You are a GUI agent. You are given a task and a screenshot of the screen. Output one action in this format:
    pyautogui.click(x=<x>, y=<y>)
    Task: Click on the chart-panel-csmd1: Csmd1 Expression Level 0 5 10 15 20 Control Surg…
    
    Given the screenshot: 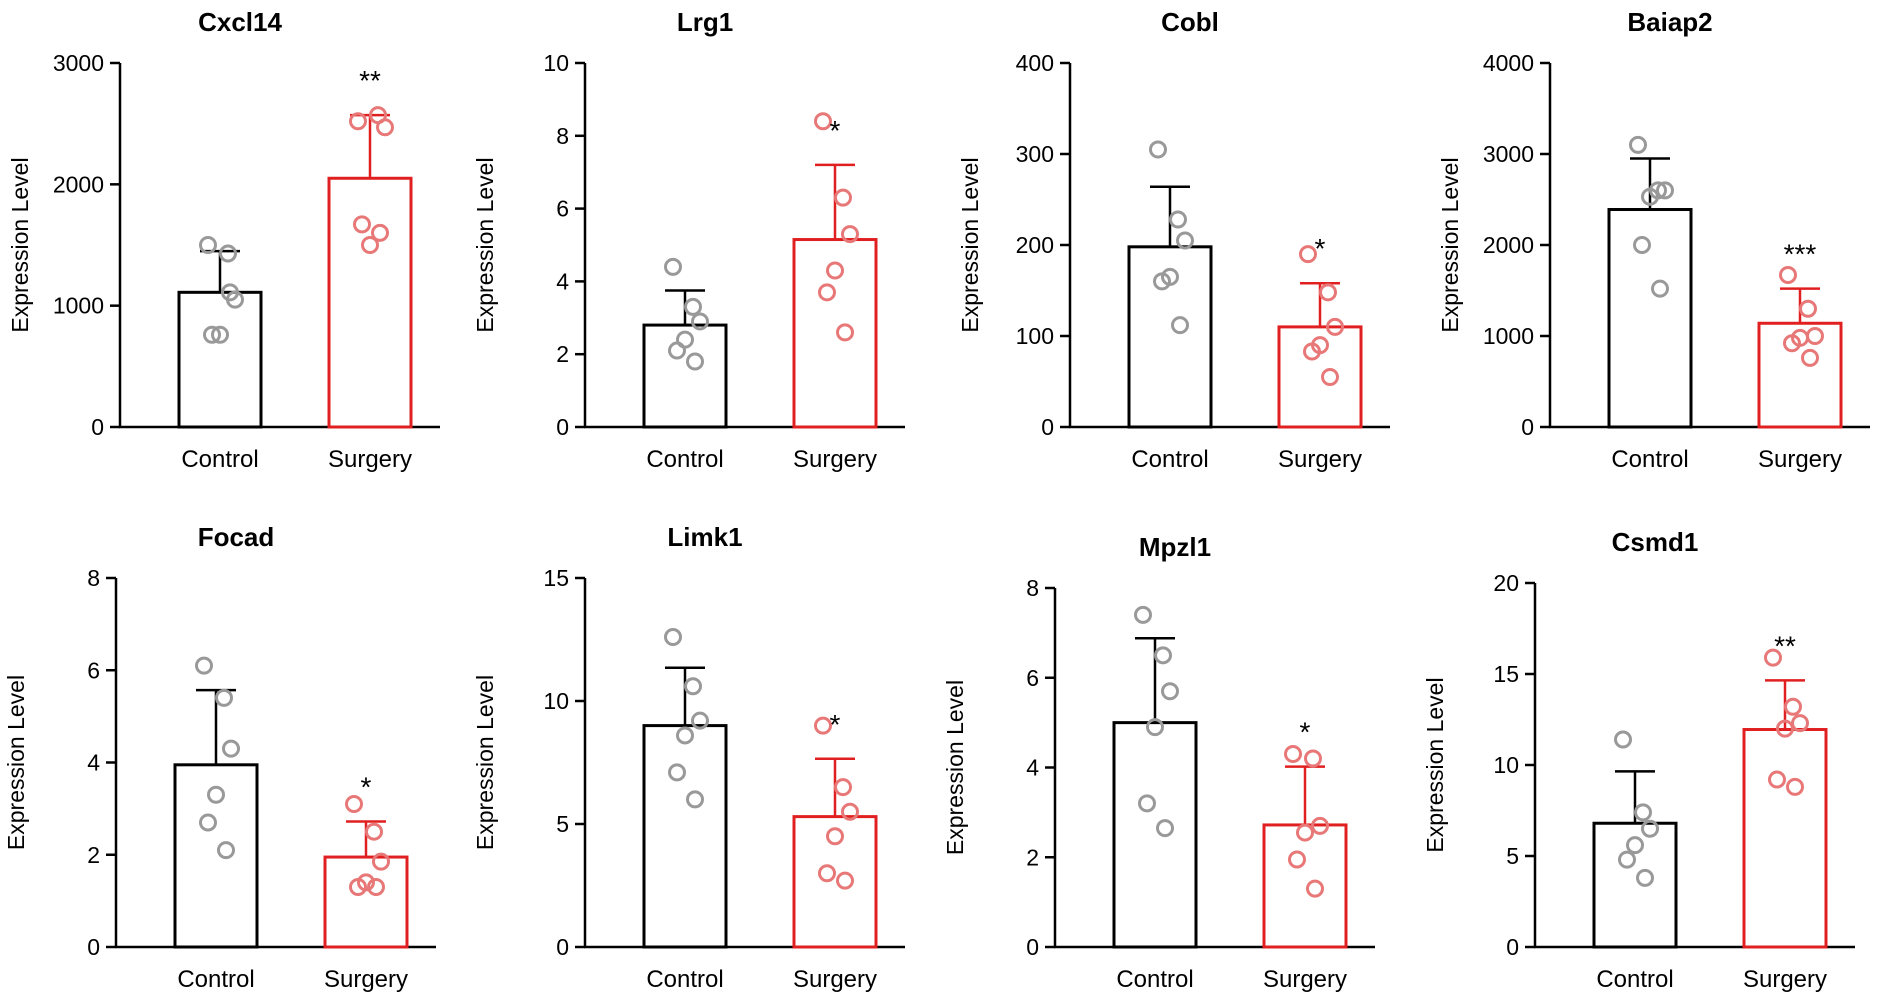 What is the action you would take?
    pyautogui.click(x=1638, y=760)
    